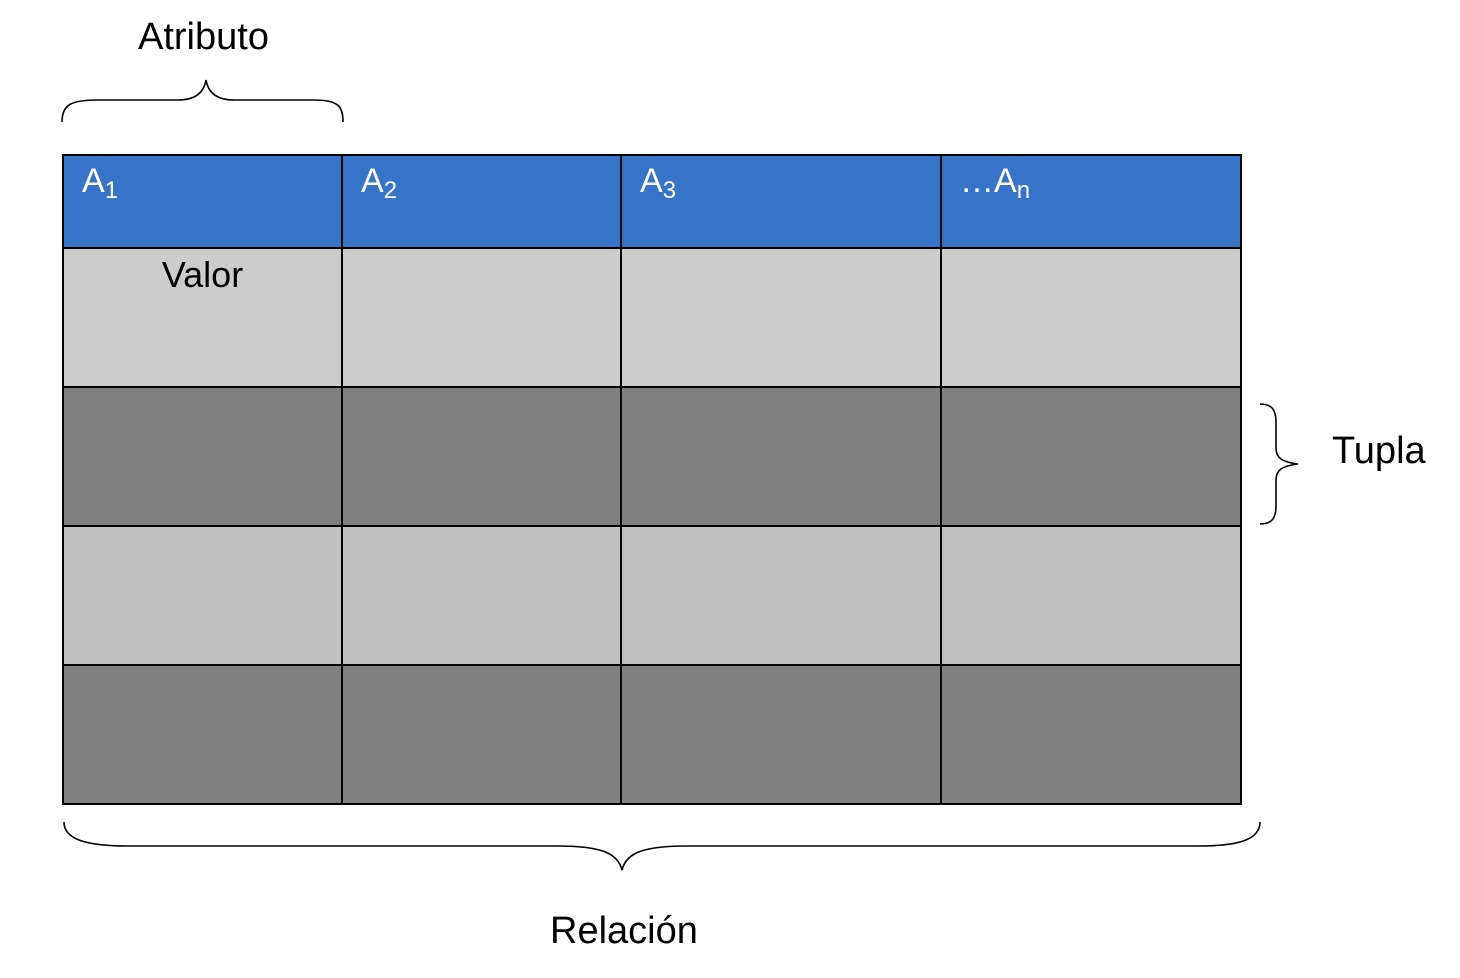 This screenshot has width=1460, height=978. Describe the element at coordinates (202, 317) in the screenshot. I see `value-cell: Valor` at that location.